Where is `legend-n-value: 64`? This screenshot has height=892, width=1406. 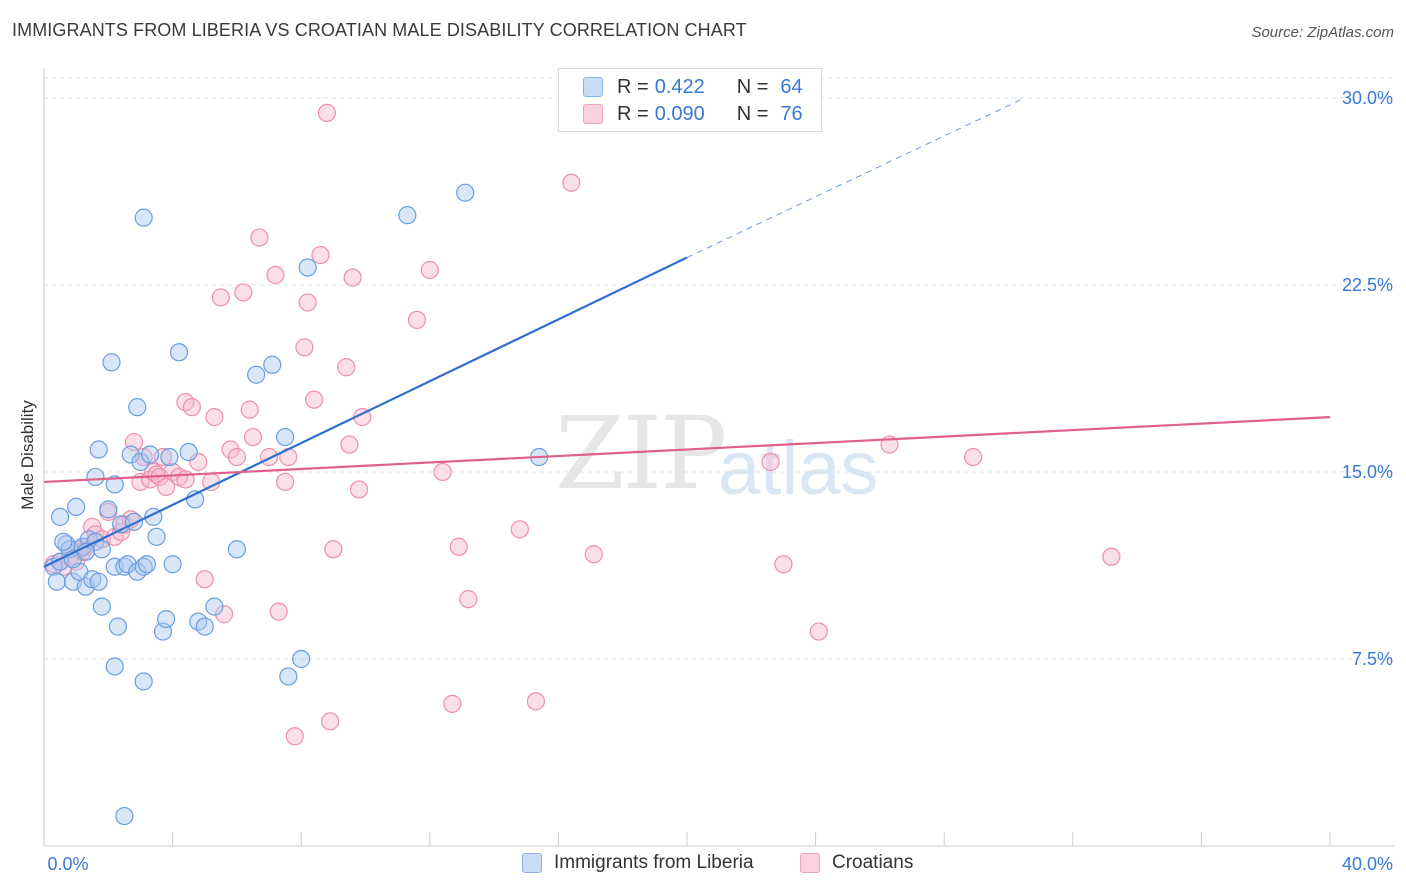
legend-n-value: 64 is located at coordinates (791, 86).